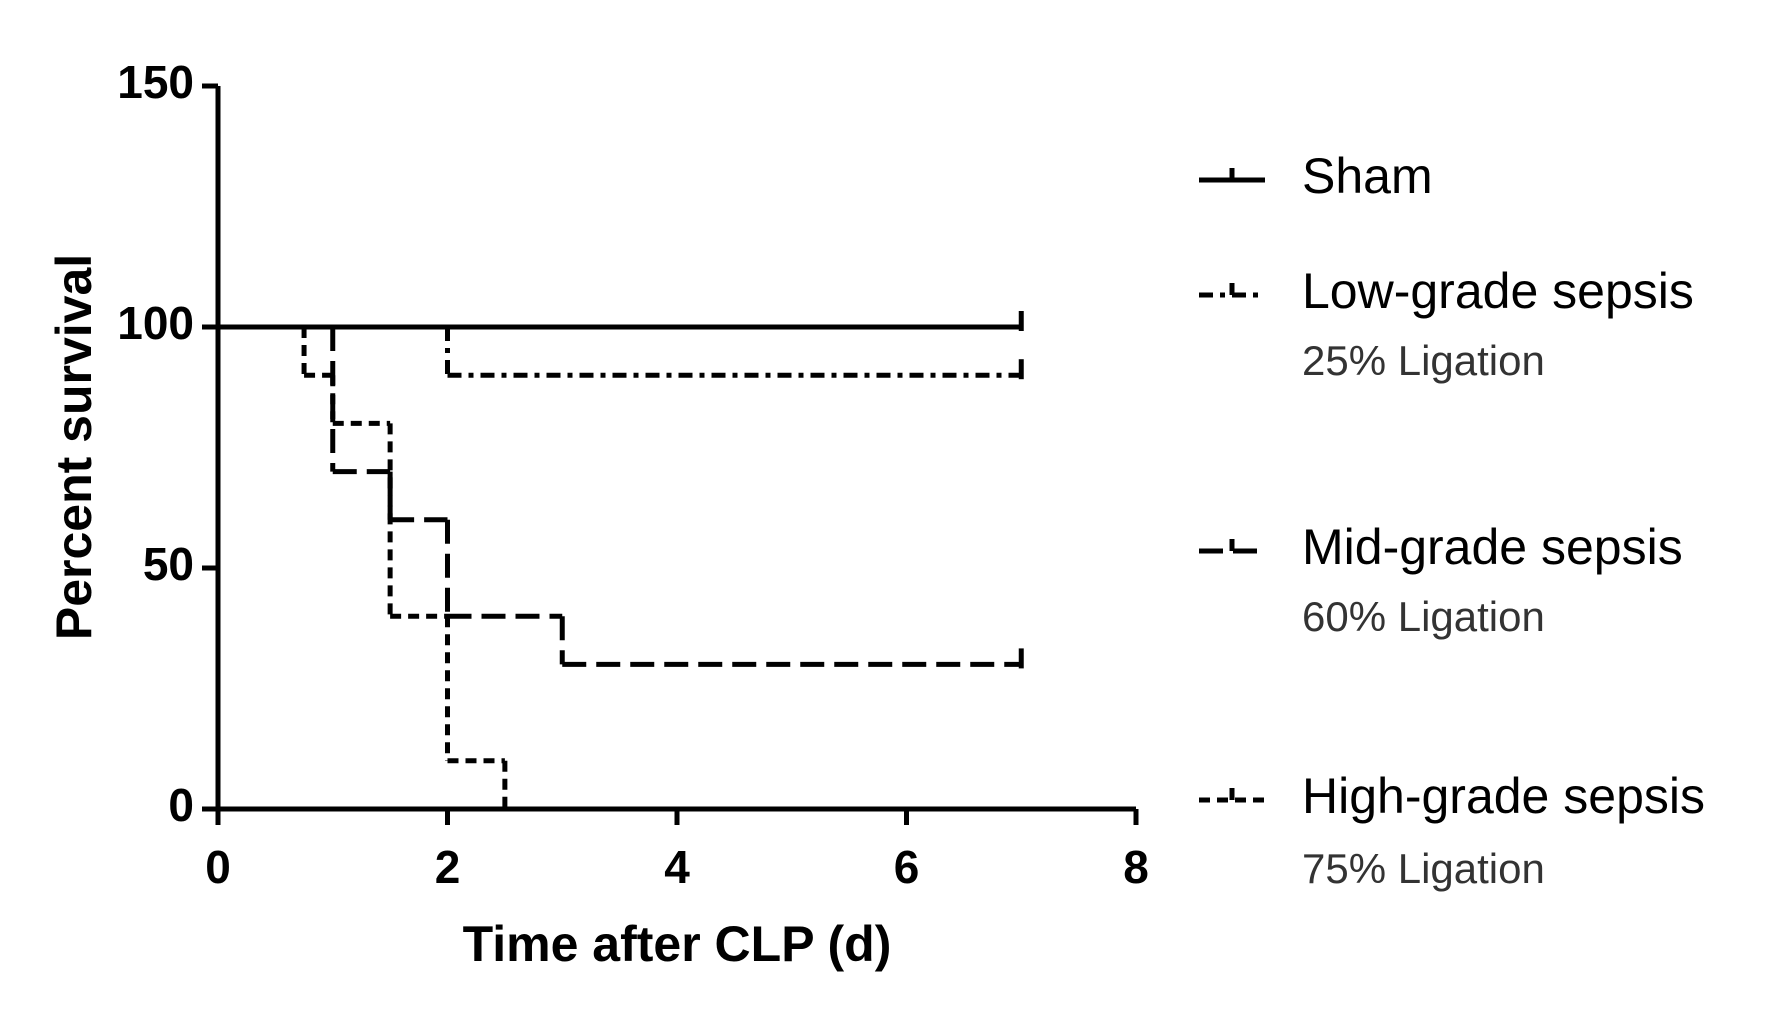  Describe the element at coordinates (168, 564) in the screenshot. I see `y-tick-label: 50` at that location.